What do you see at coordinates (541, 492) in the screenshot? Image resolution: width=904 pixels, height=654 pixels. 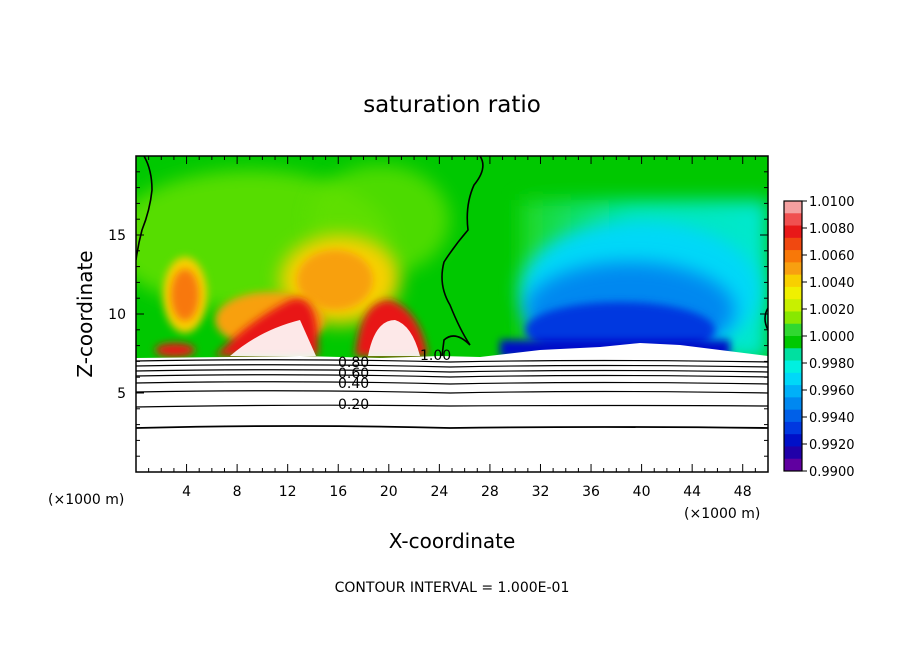 I see `x-tick-label: 32` at bounding box center [541, 492].